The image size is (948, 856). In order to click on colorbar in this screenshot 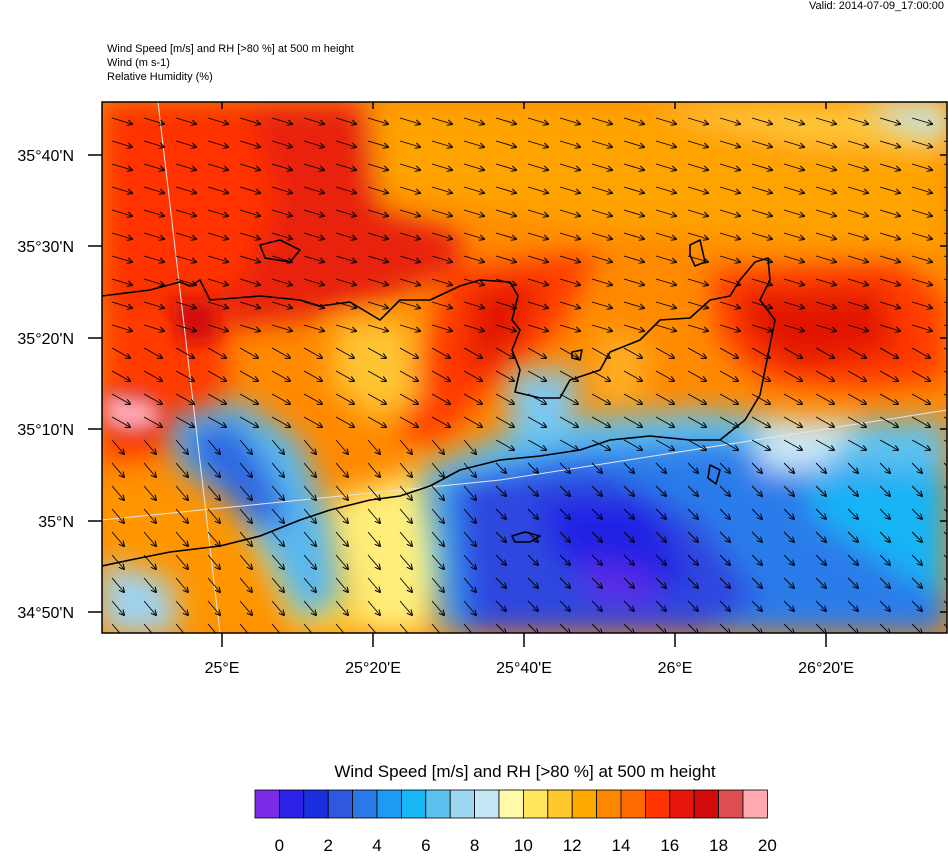, I will do `click(511, 804)`.